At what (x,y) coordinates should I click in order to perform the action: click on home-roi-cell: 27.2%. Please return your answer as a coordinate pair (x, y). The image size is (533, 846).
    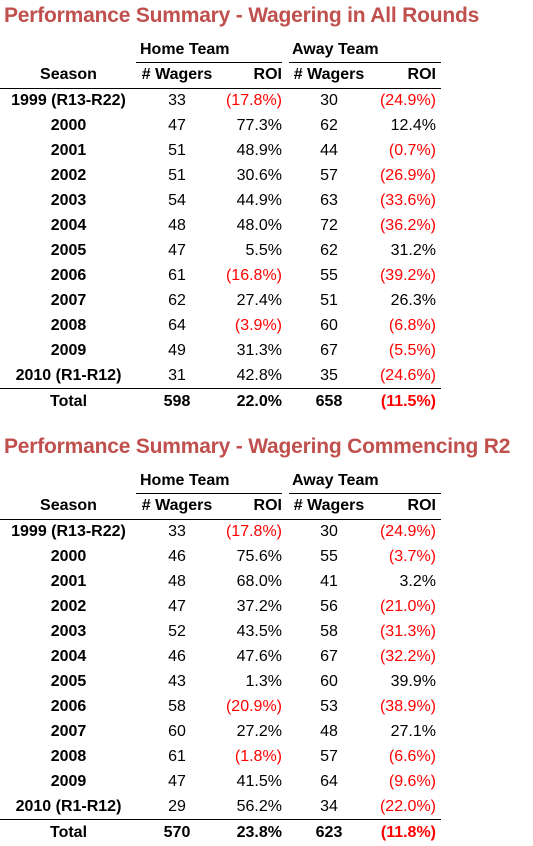
    Looking at the image, I should click on (259, 731).